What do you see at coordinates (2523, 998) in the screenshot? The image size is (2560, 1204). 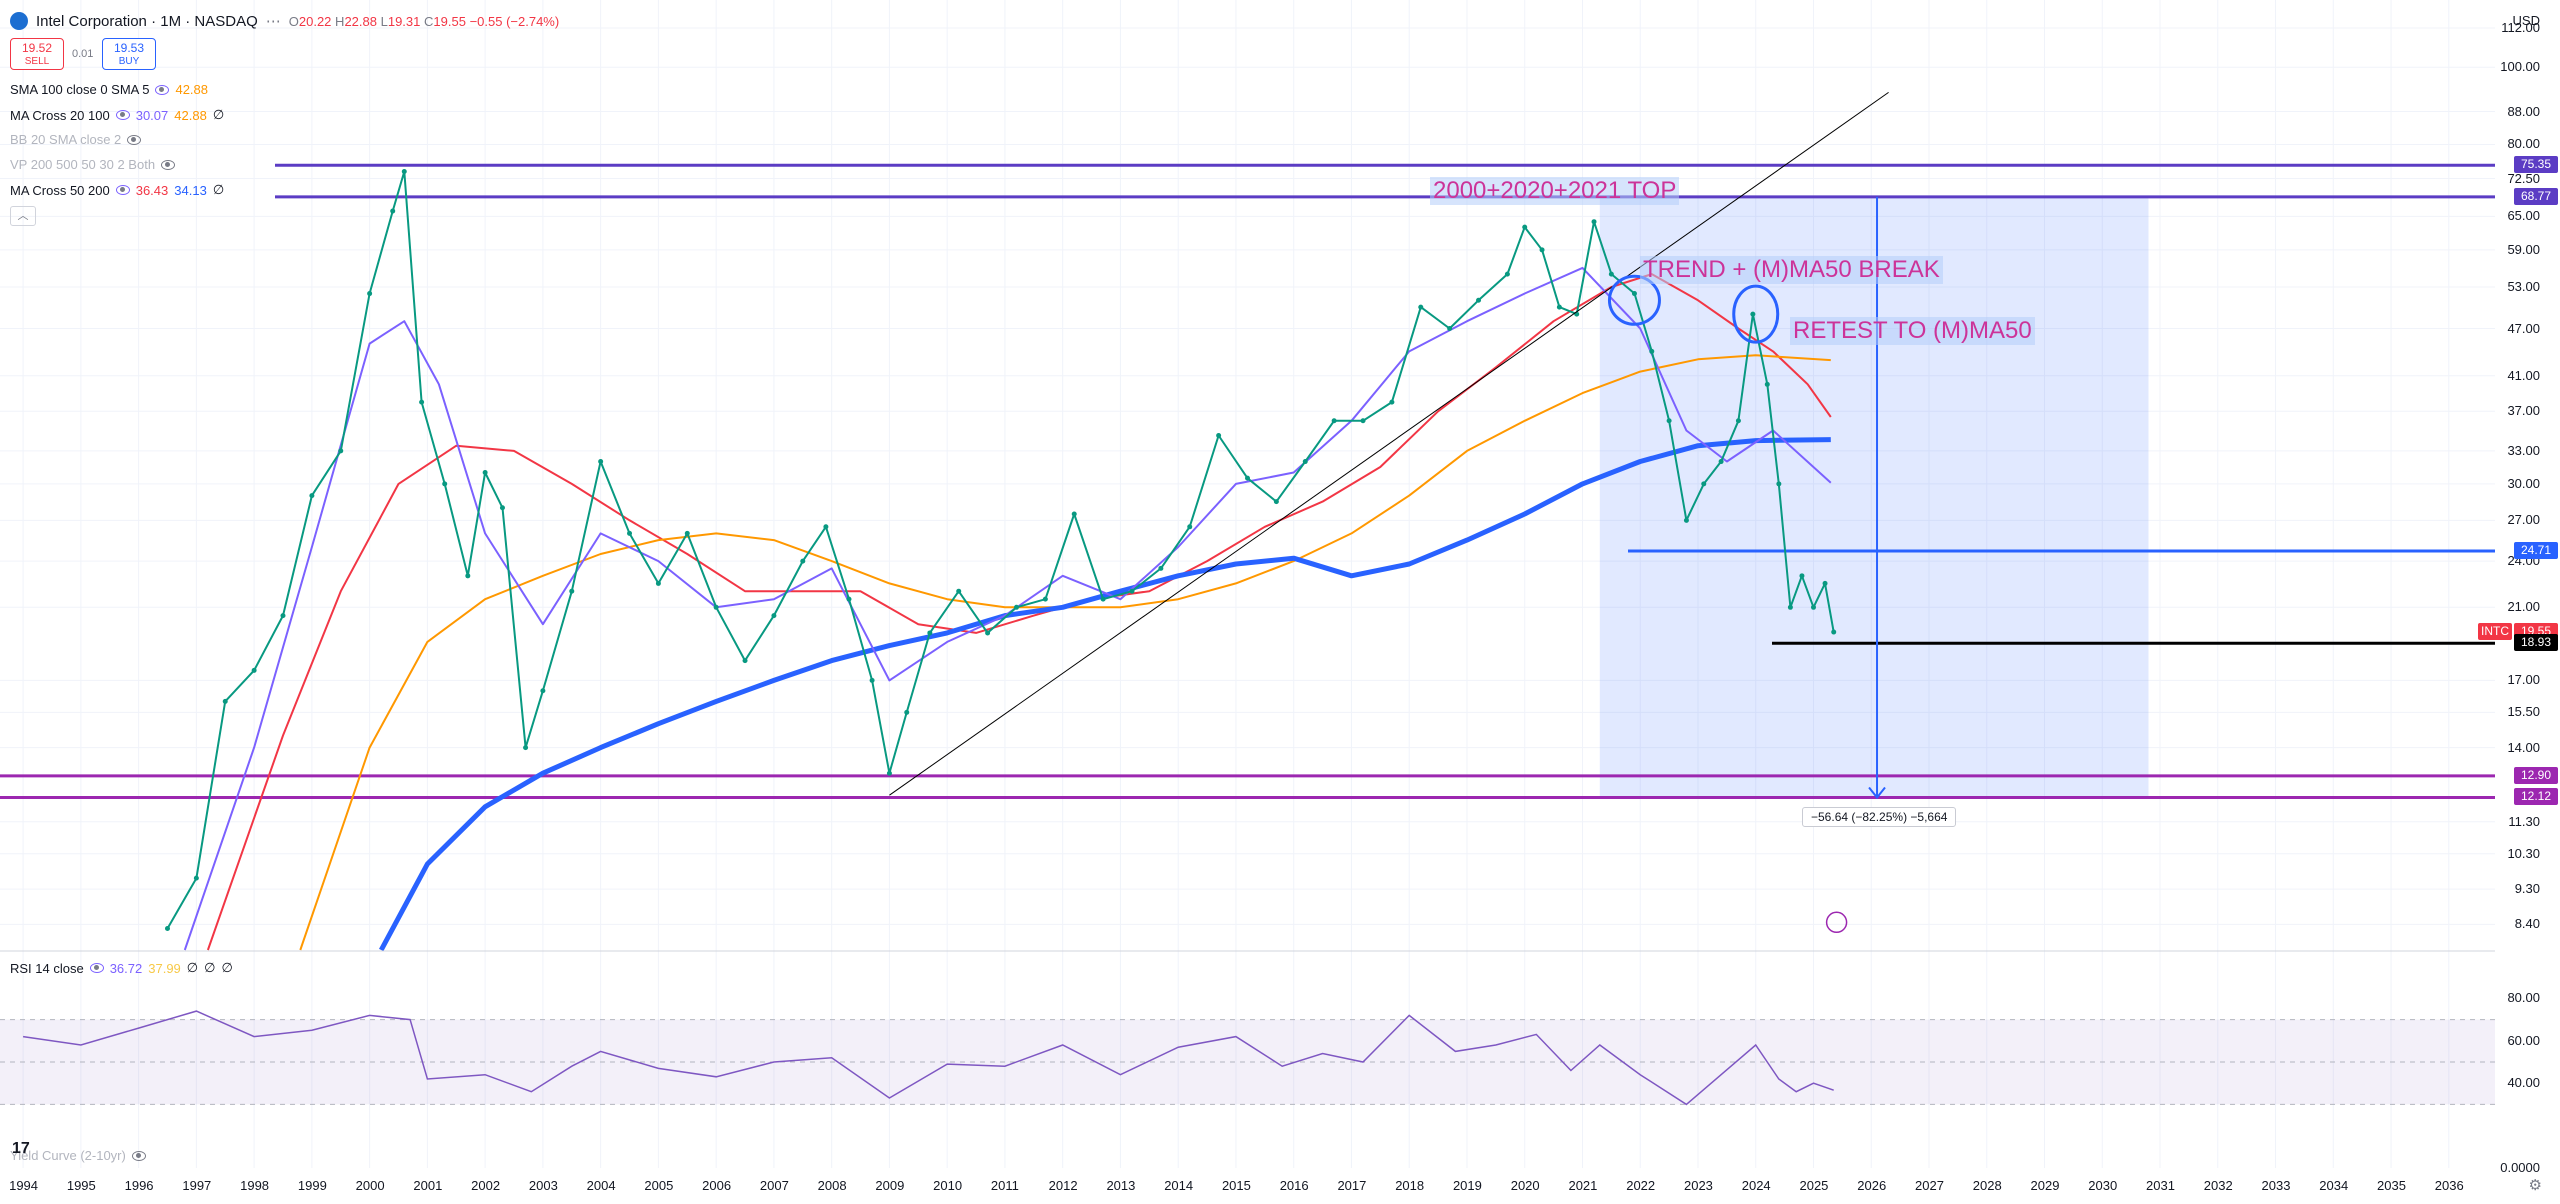 I see `rsi-tick-label: 80.00` at bounding box center [2523, 998].